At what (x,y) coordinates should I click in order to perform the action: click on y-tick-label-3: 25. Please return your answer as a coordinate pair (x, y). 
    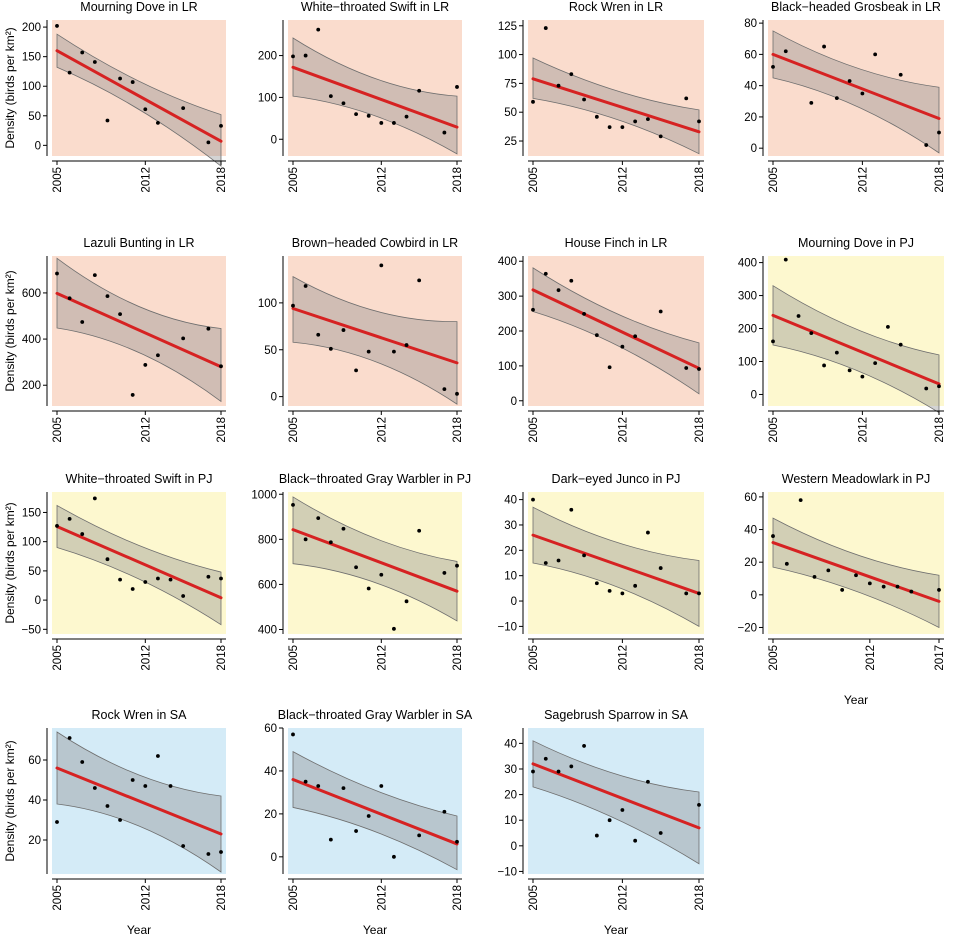
    Looking at the image, I should click on (510, 142).